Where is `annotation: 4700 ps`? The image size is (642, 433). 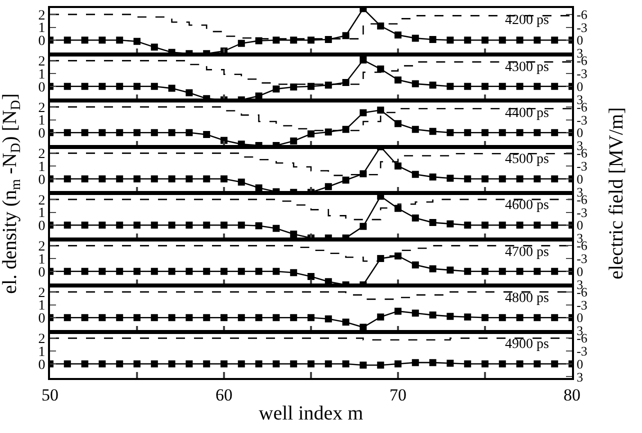 annotation: 4700 ps is located at coordinates (527, 252).